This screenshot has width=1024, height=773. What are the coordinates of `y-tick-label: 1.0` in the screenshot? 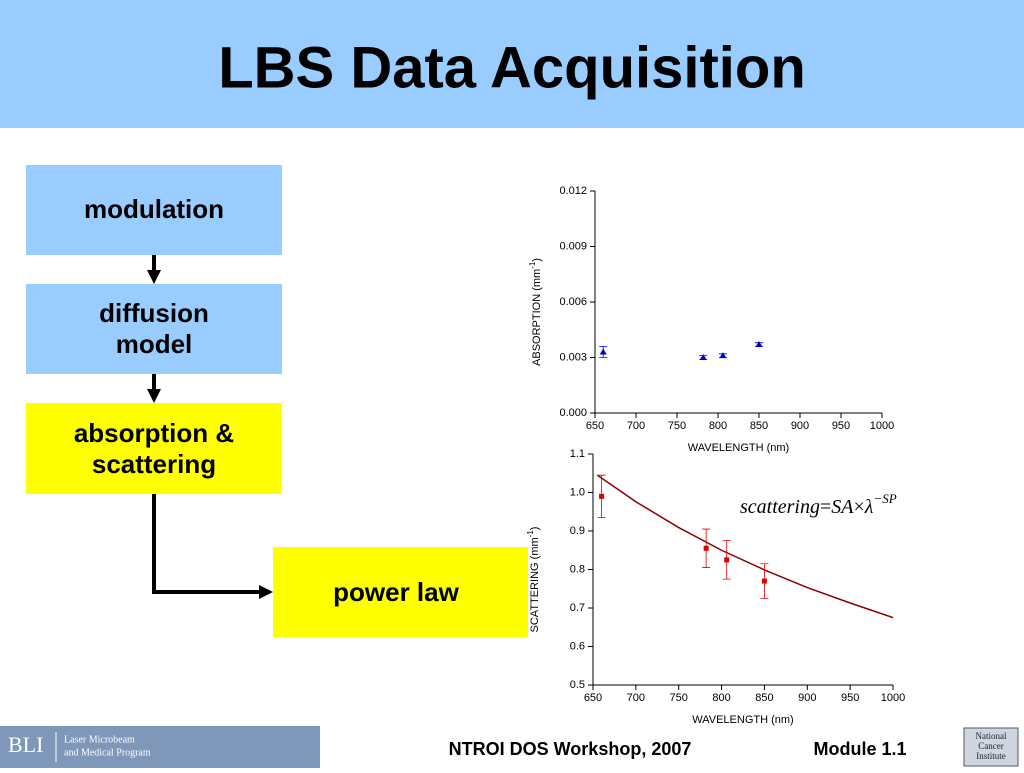 It's located at (577, 492).